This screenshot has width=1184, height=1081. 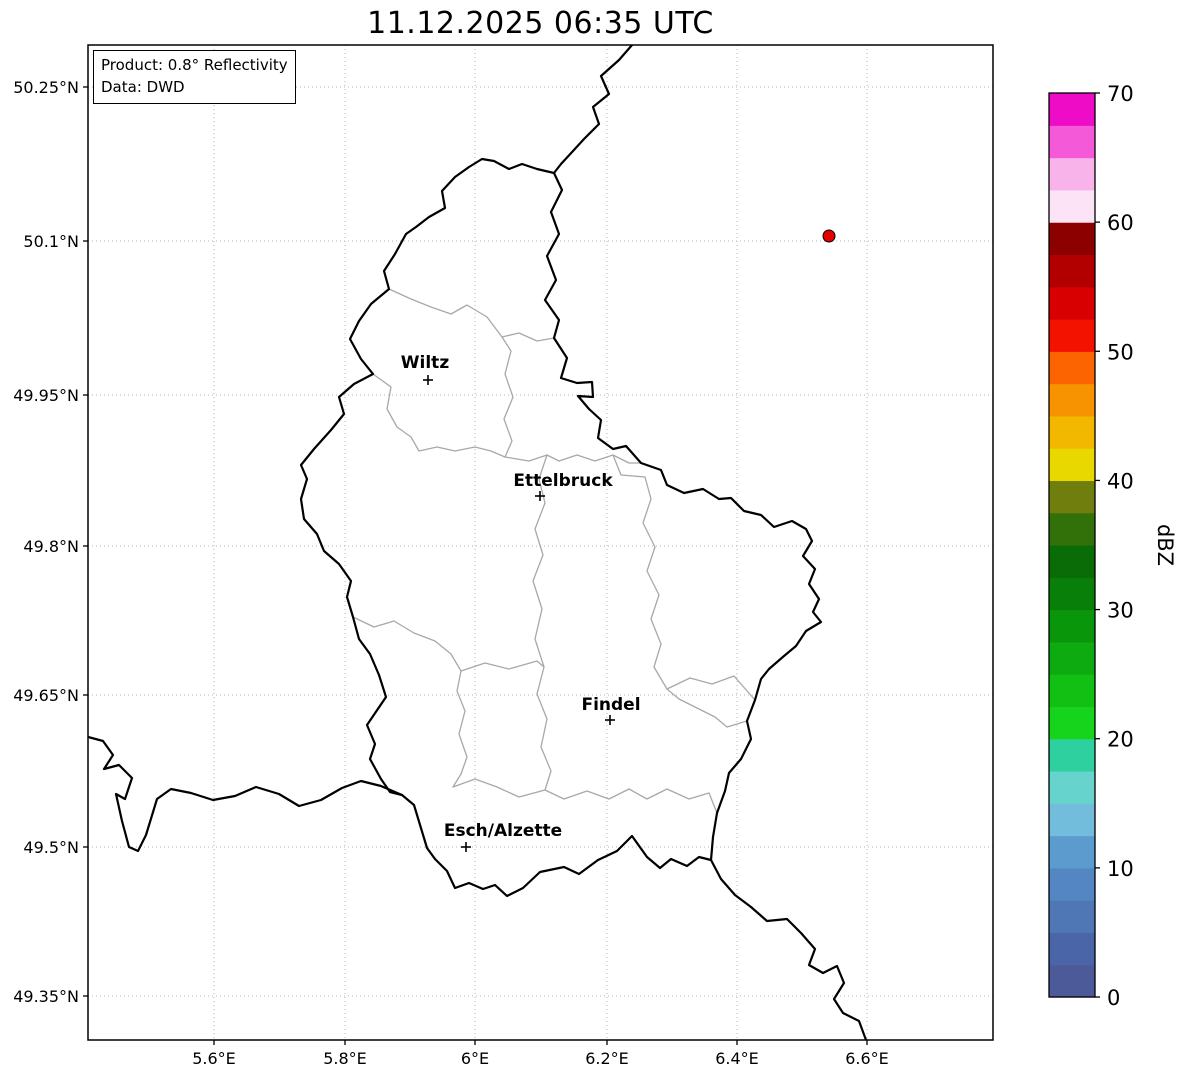 What do you see at coordinates (1113, 998) in the screenshot?
I see `colorbar-tick-label: 0` at bounding box center [1113, 998].